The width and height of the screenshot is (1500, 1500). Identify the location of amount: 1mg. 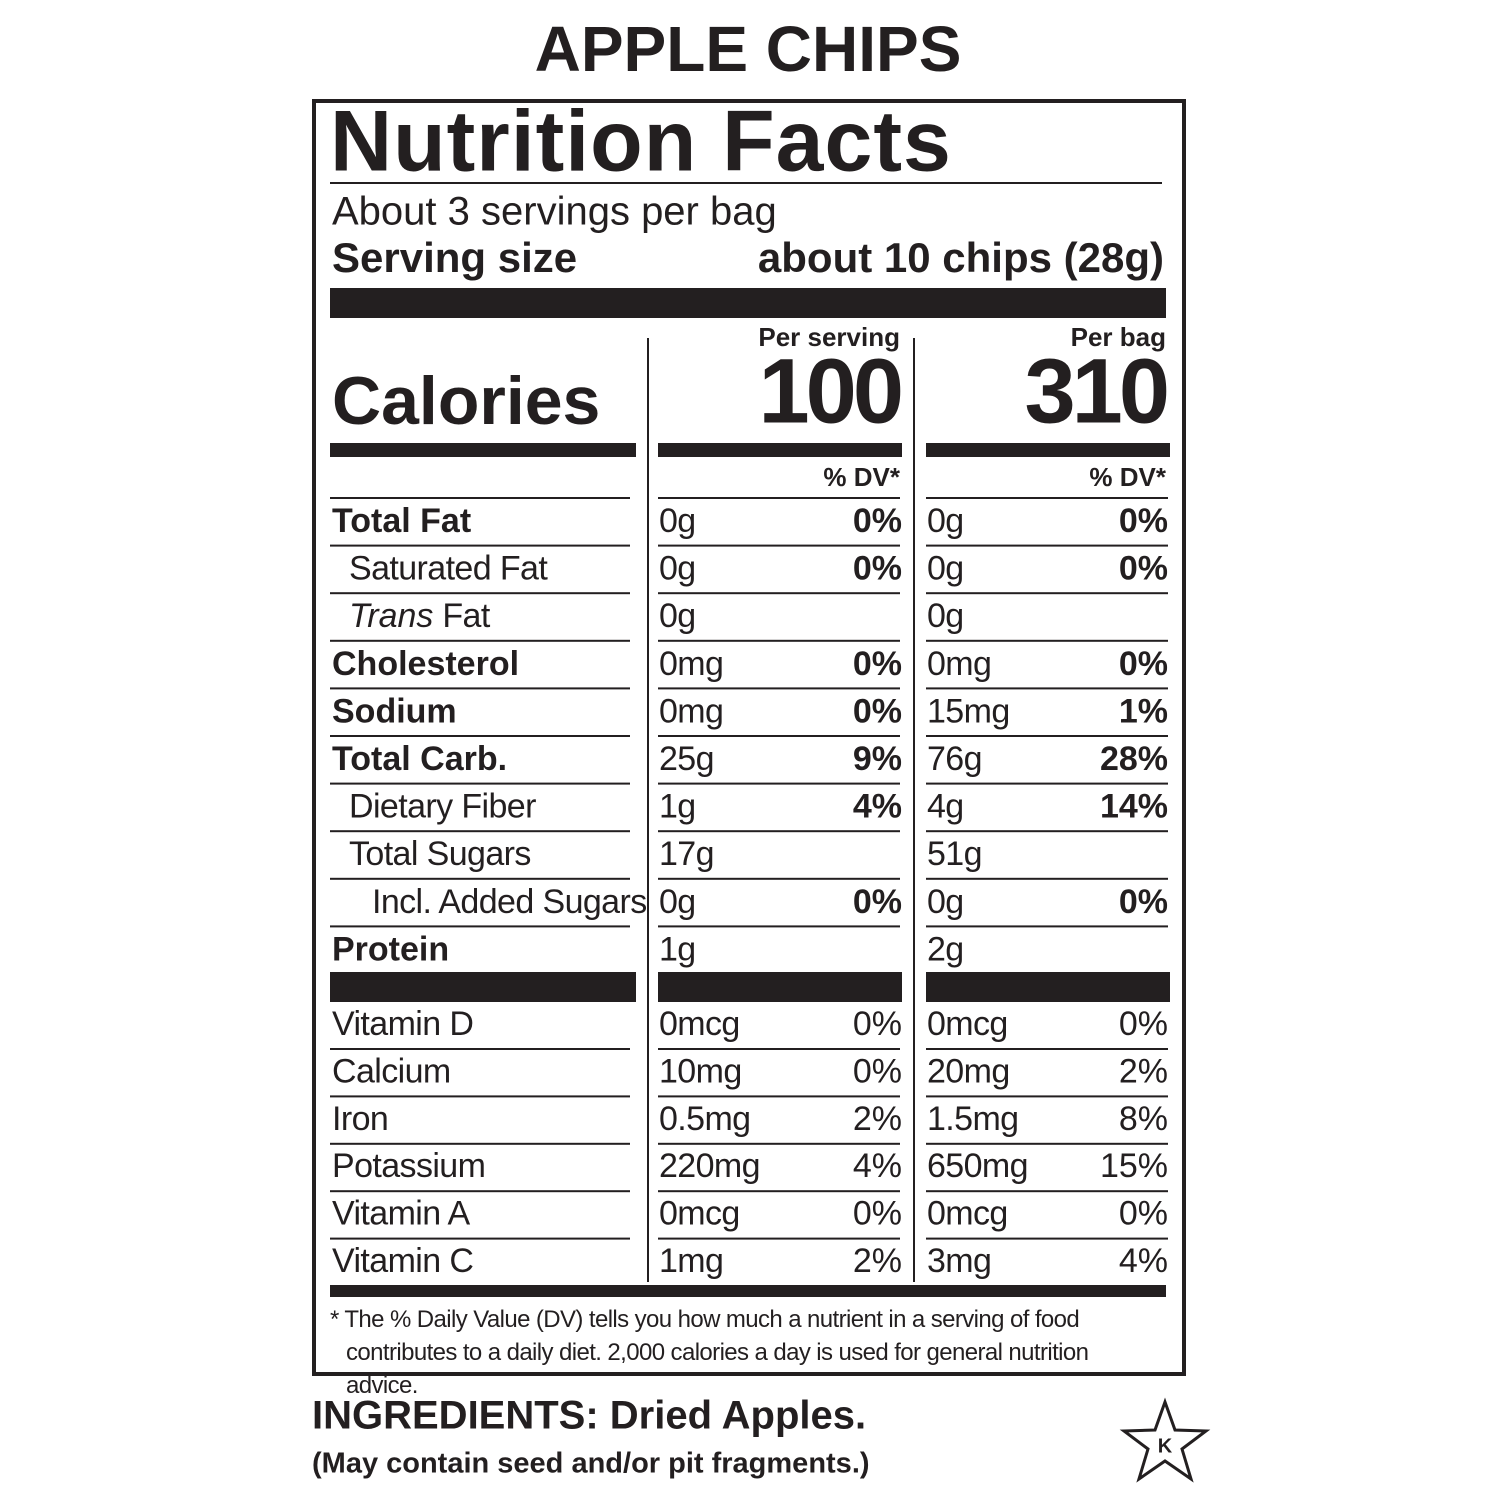
(691, 1261).